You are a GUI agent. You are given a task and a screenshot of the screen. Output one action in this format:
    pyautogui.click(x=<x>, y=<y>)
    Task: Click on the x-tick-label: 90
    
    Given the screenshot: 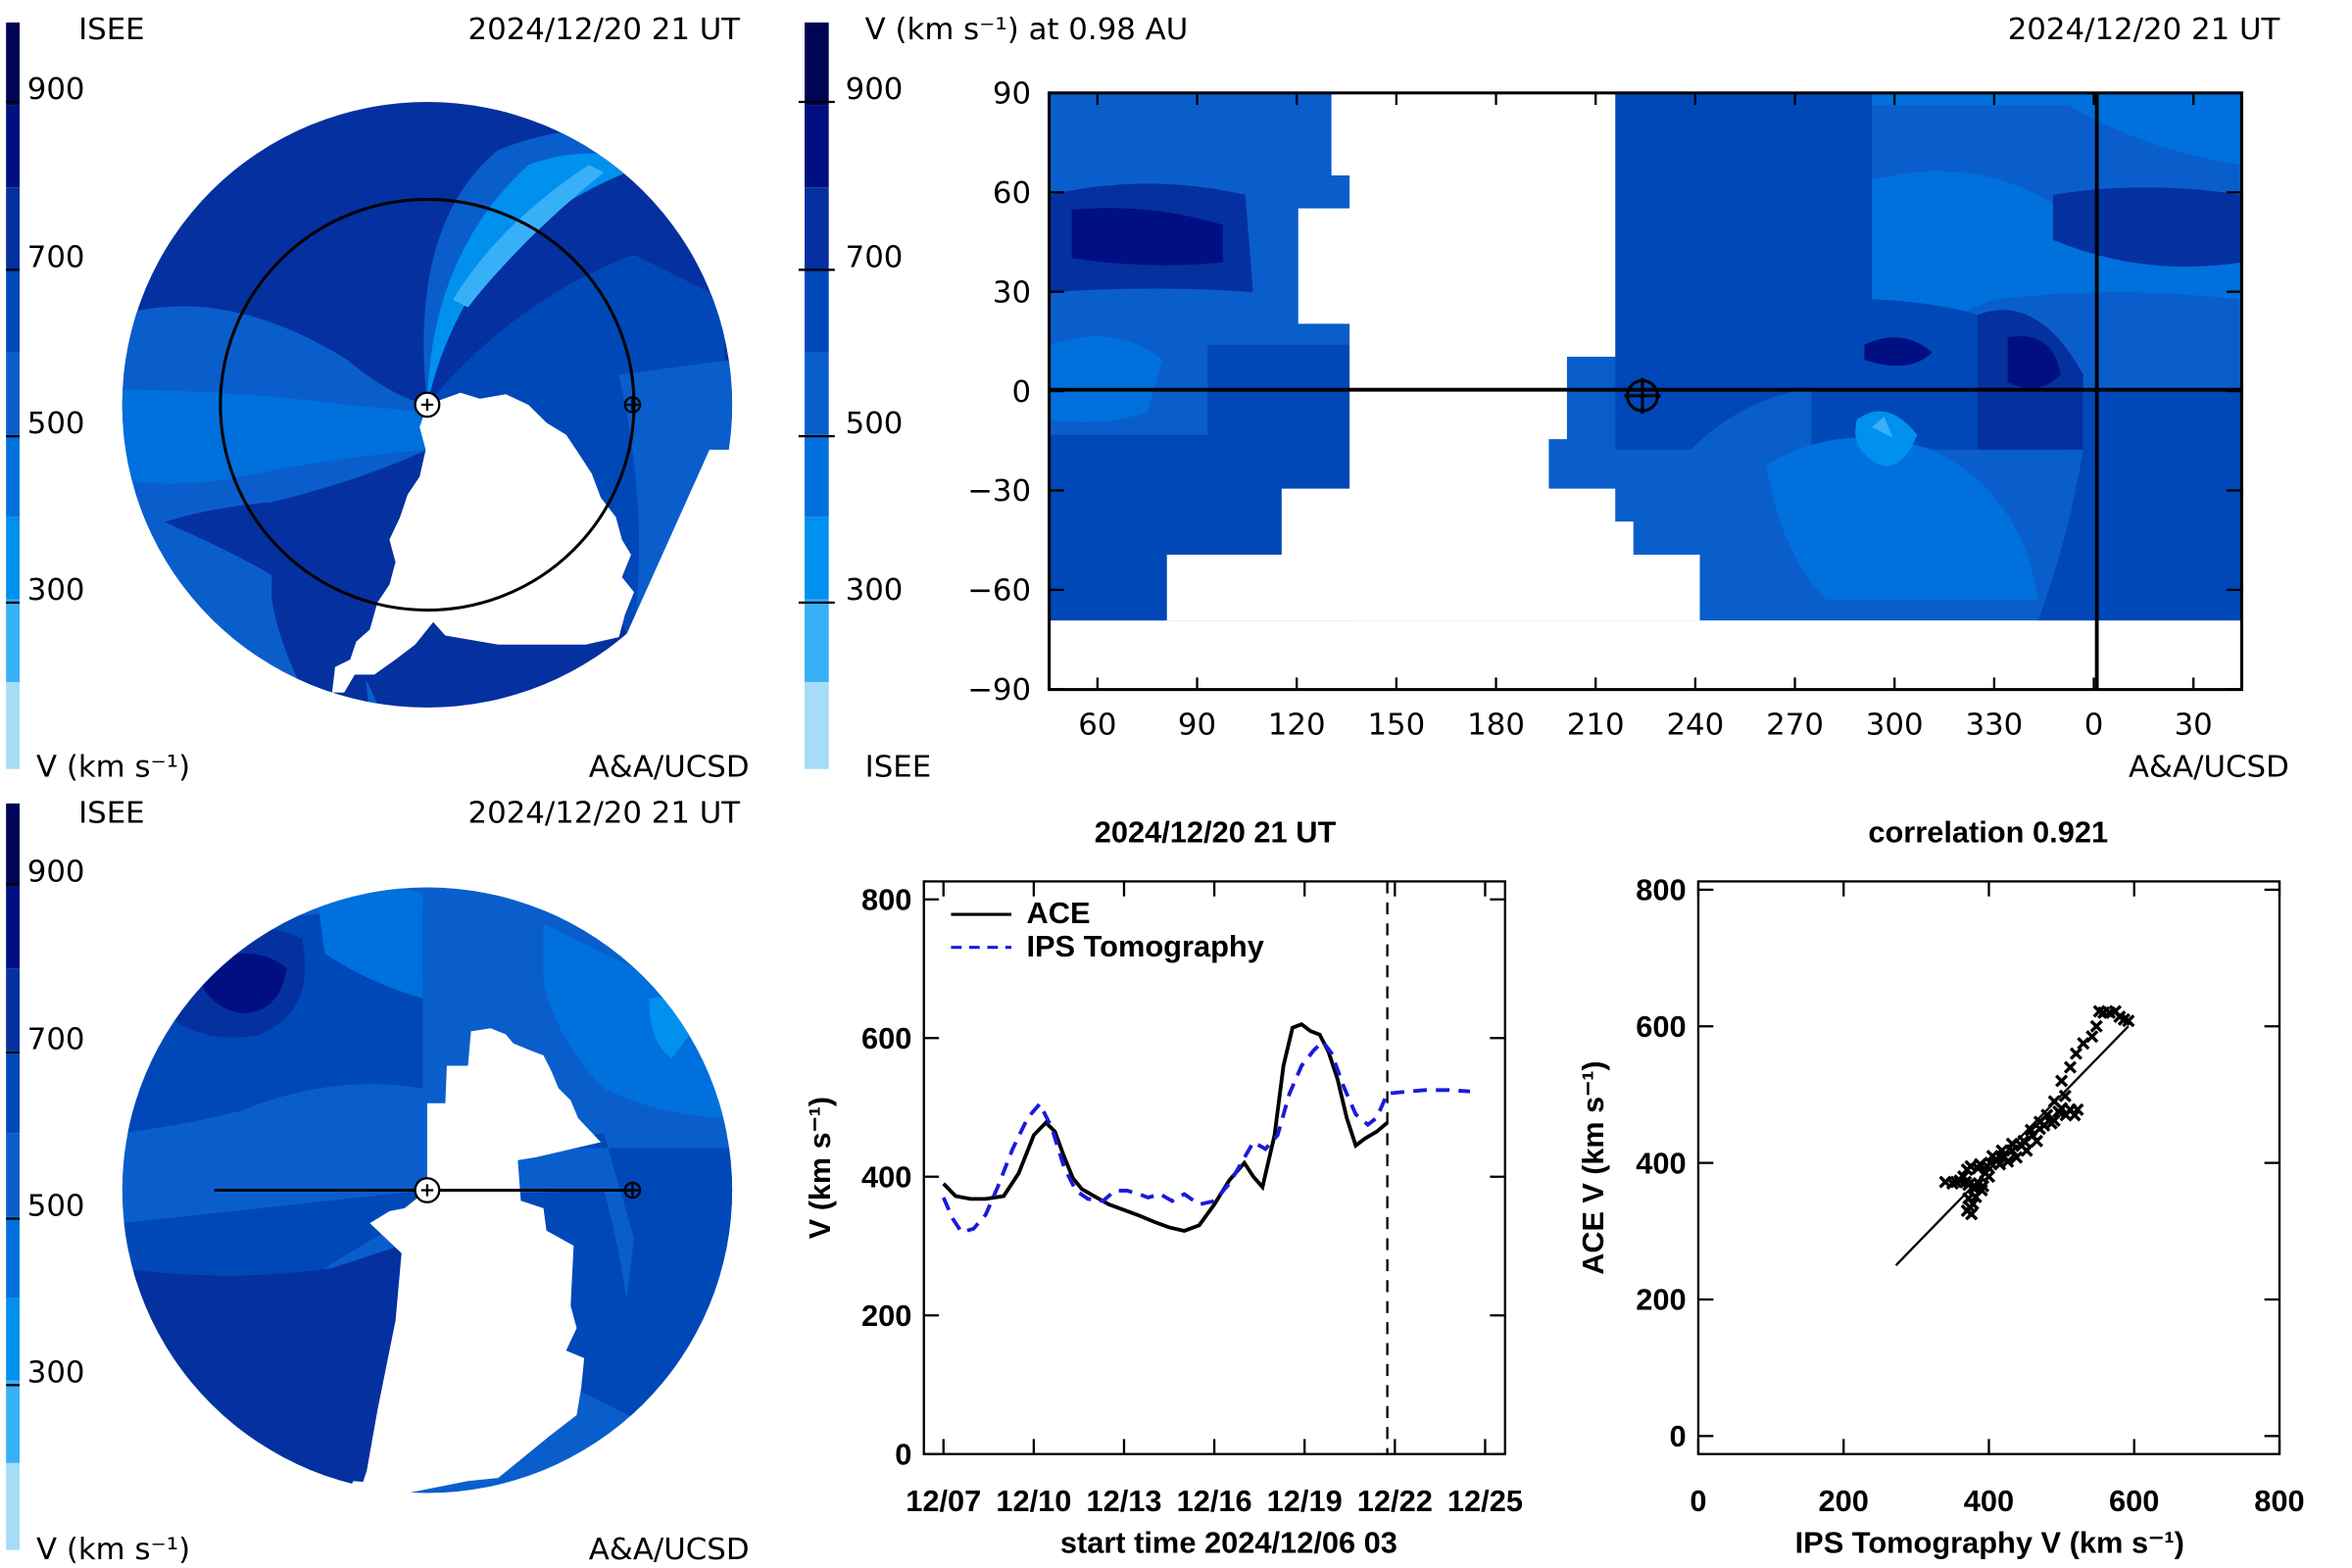 What is the action you would take?
    pyautogui.click(x=1197, y=726)
    